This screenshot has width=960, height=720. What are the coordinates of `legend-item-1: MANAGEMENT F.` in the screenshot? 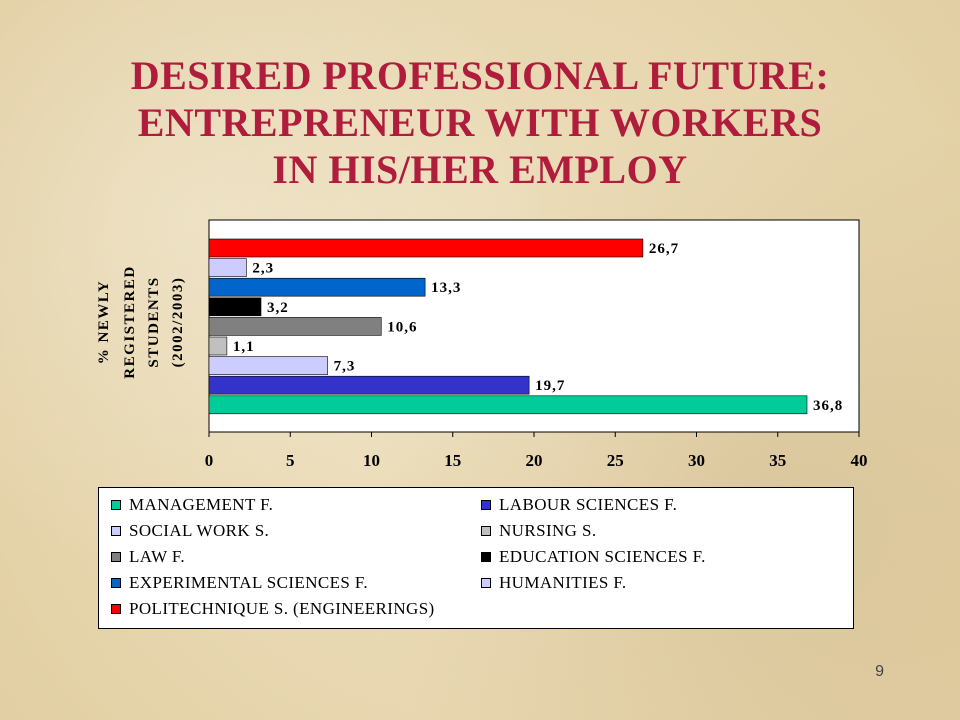 It's located at (192, 505).